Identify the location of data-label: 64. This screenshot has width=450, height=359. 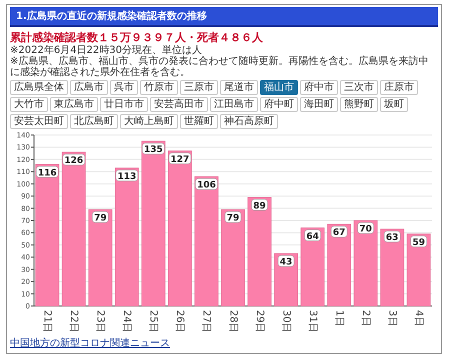
(312, 237).